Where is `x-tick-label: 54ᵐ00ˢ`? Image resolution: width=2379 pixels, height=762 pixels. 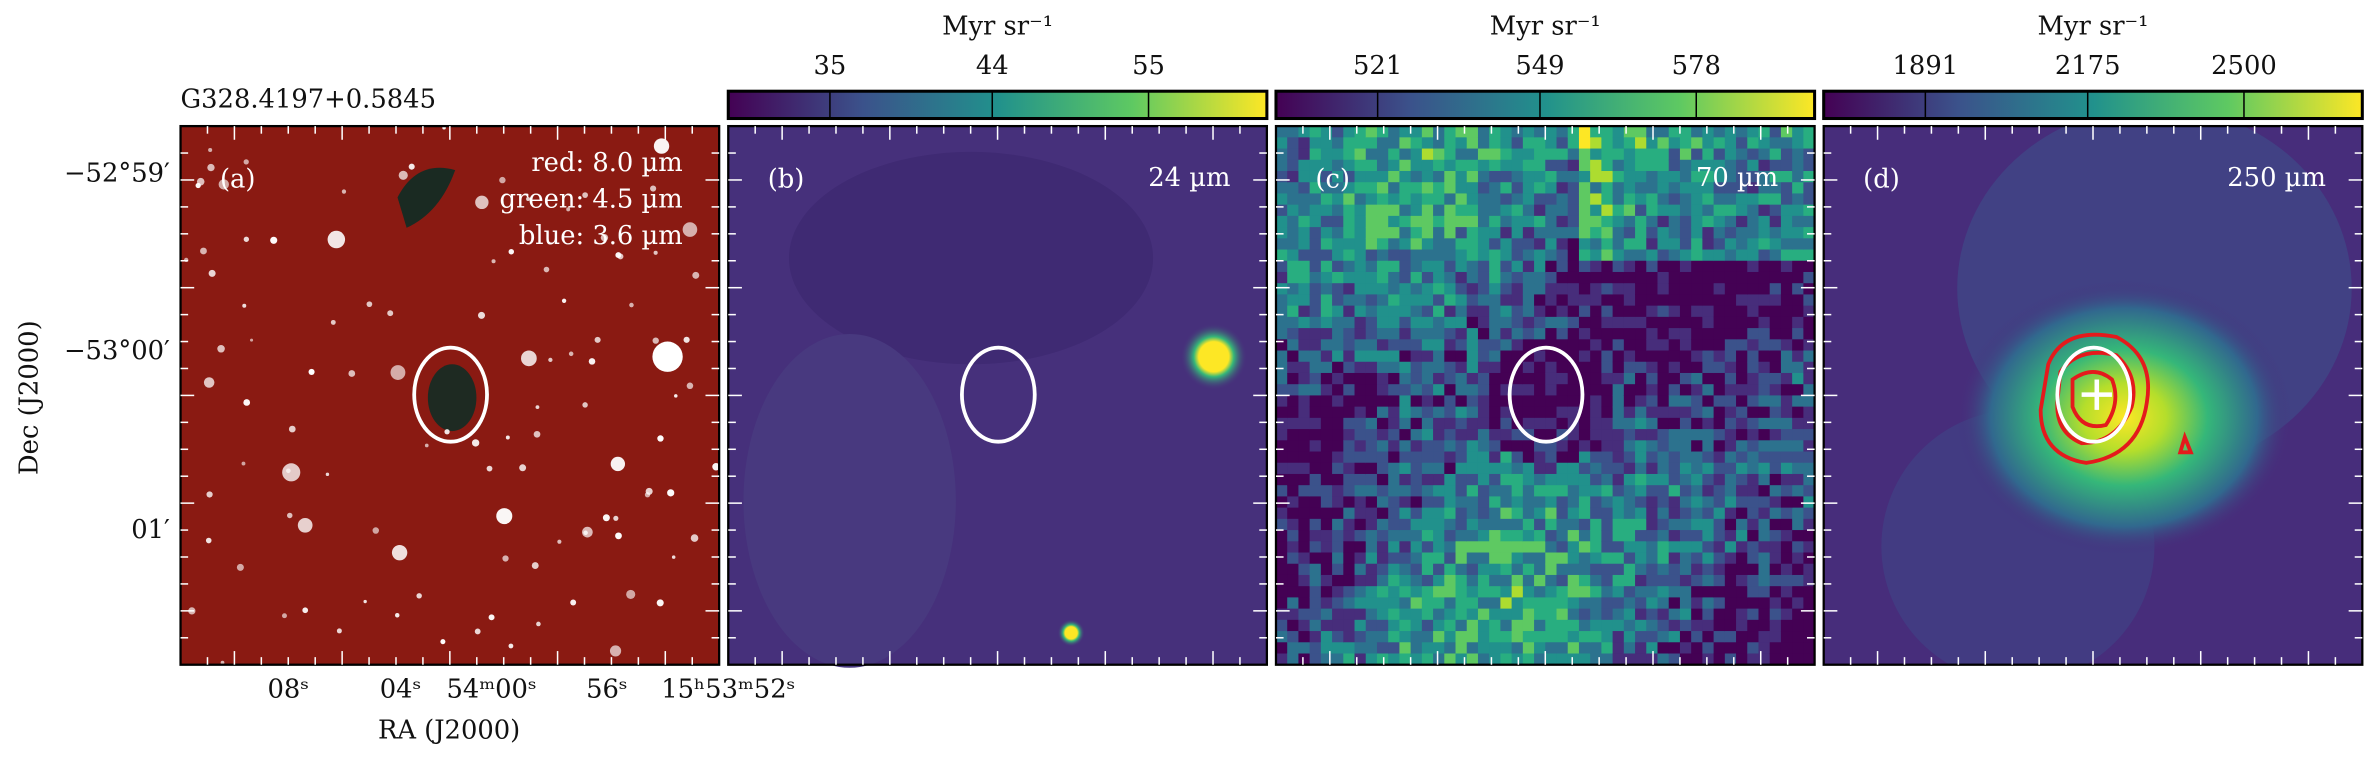
x-tick-label: 54ᵐ00ˢ is located at coordinates (492, 690).